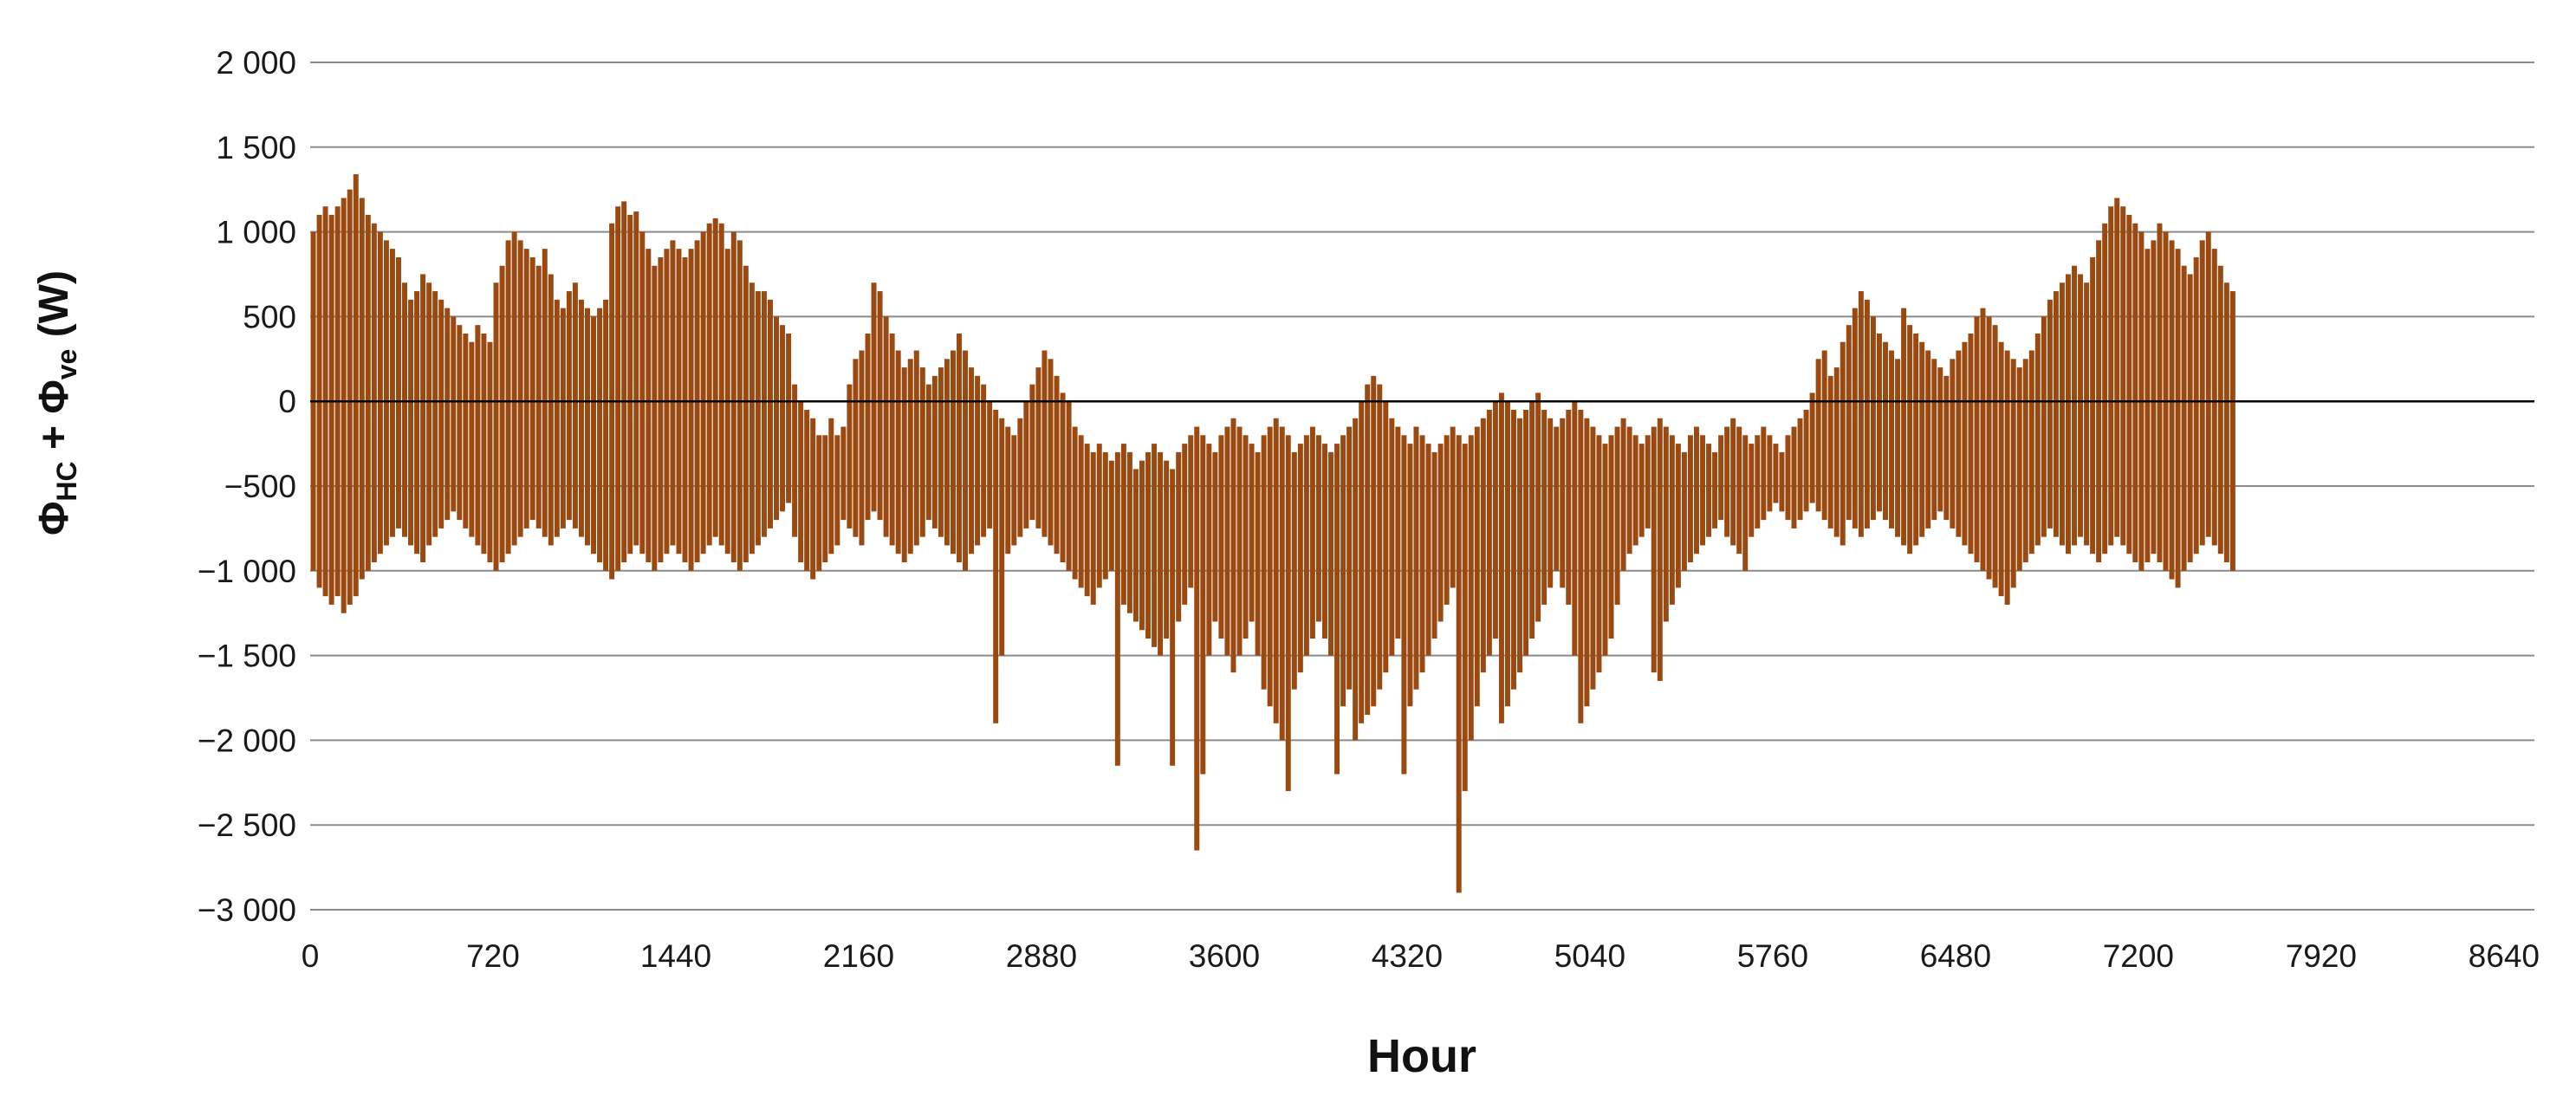 Image resolution: width=2576 pixels, height=1109 pixels. Describe the element at coordinates (287, 401) in the screenshot. I see `y-tick-label: 0` at that location.